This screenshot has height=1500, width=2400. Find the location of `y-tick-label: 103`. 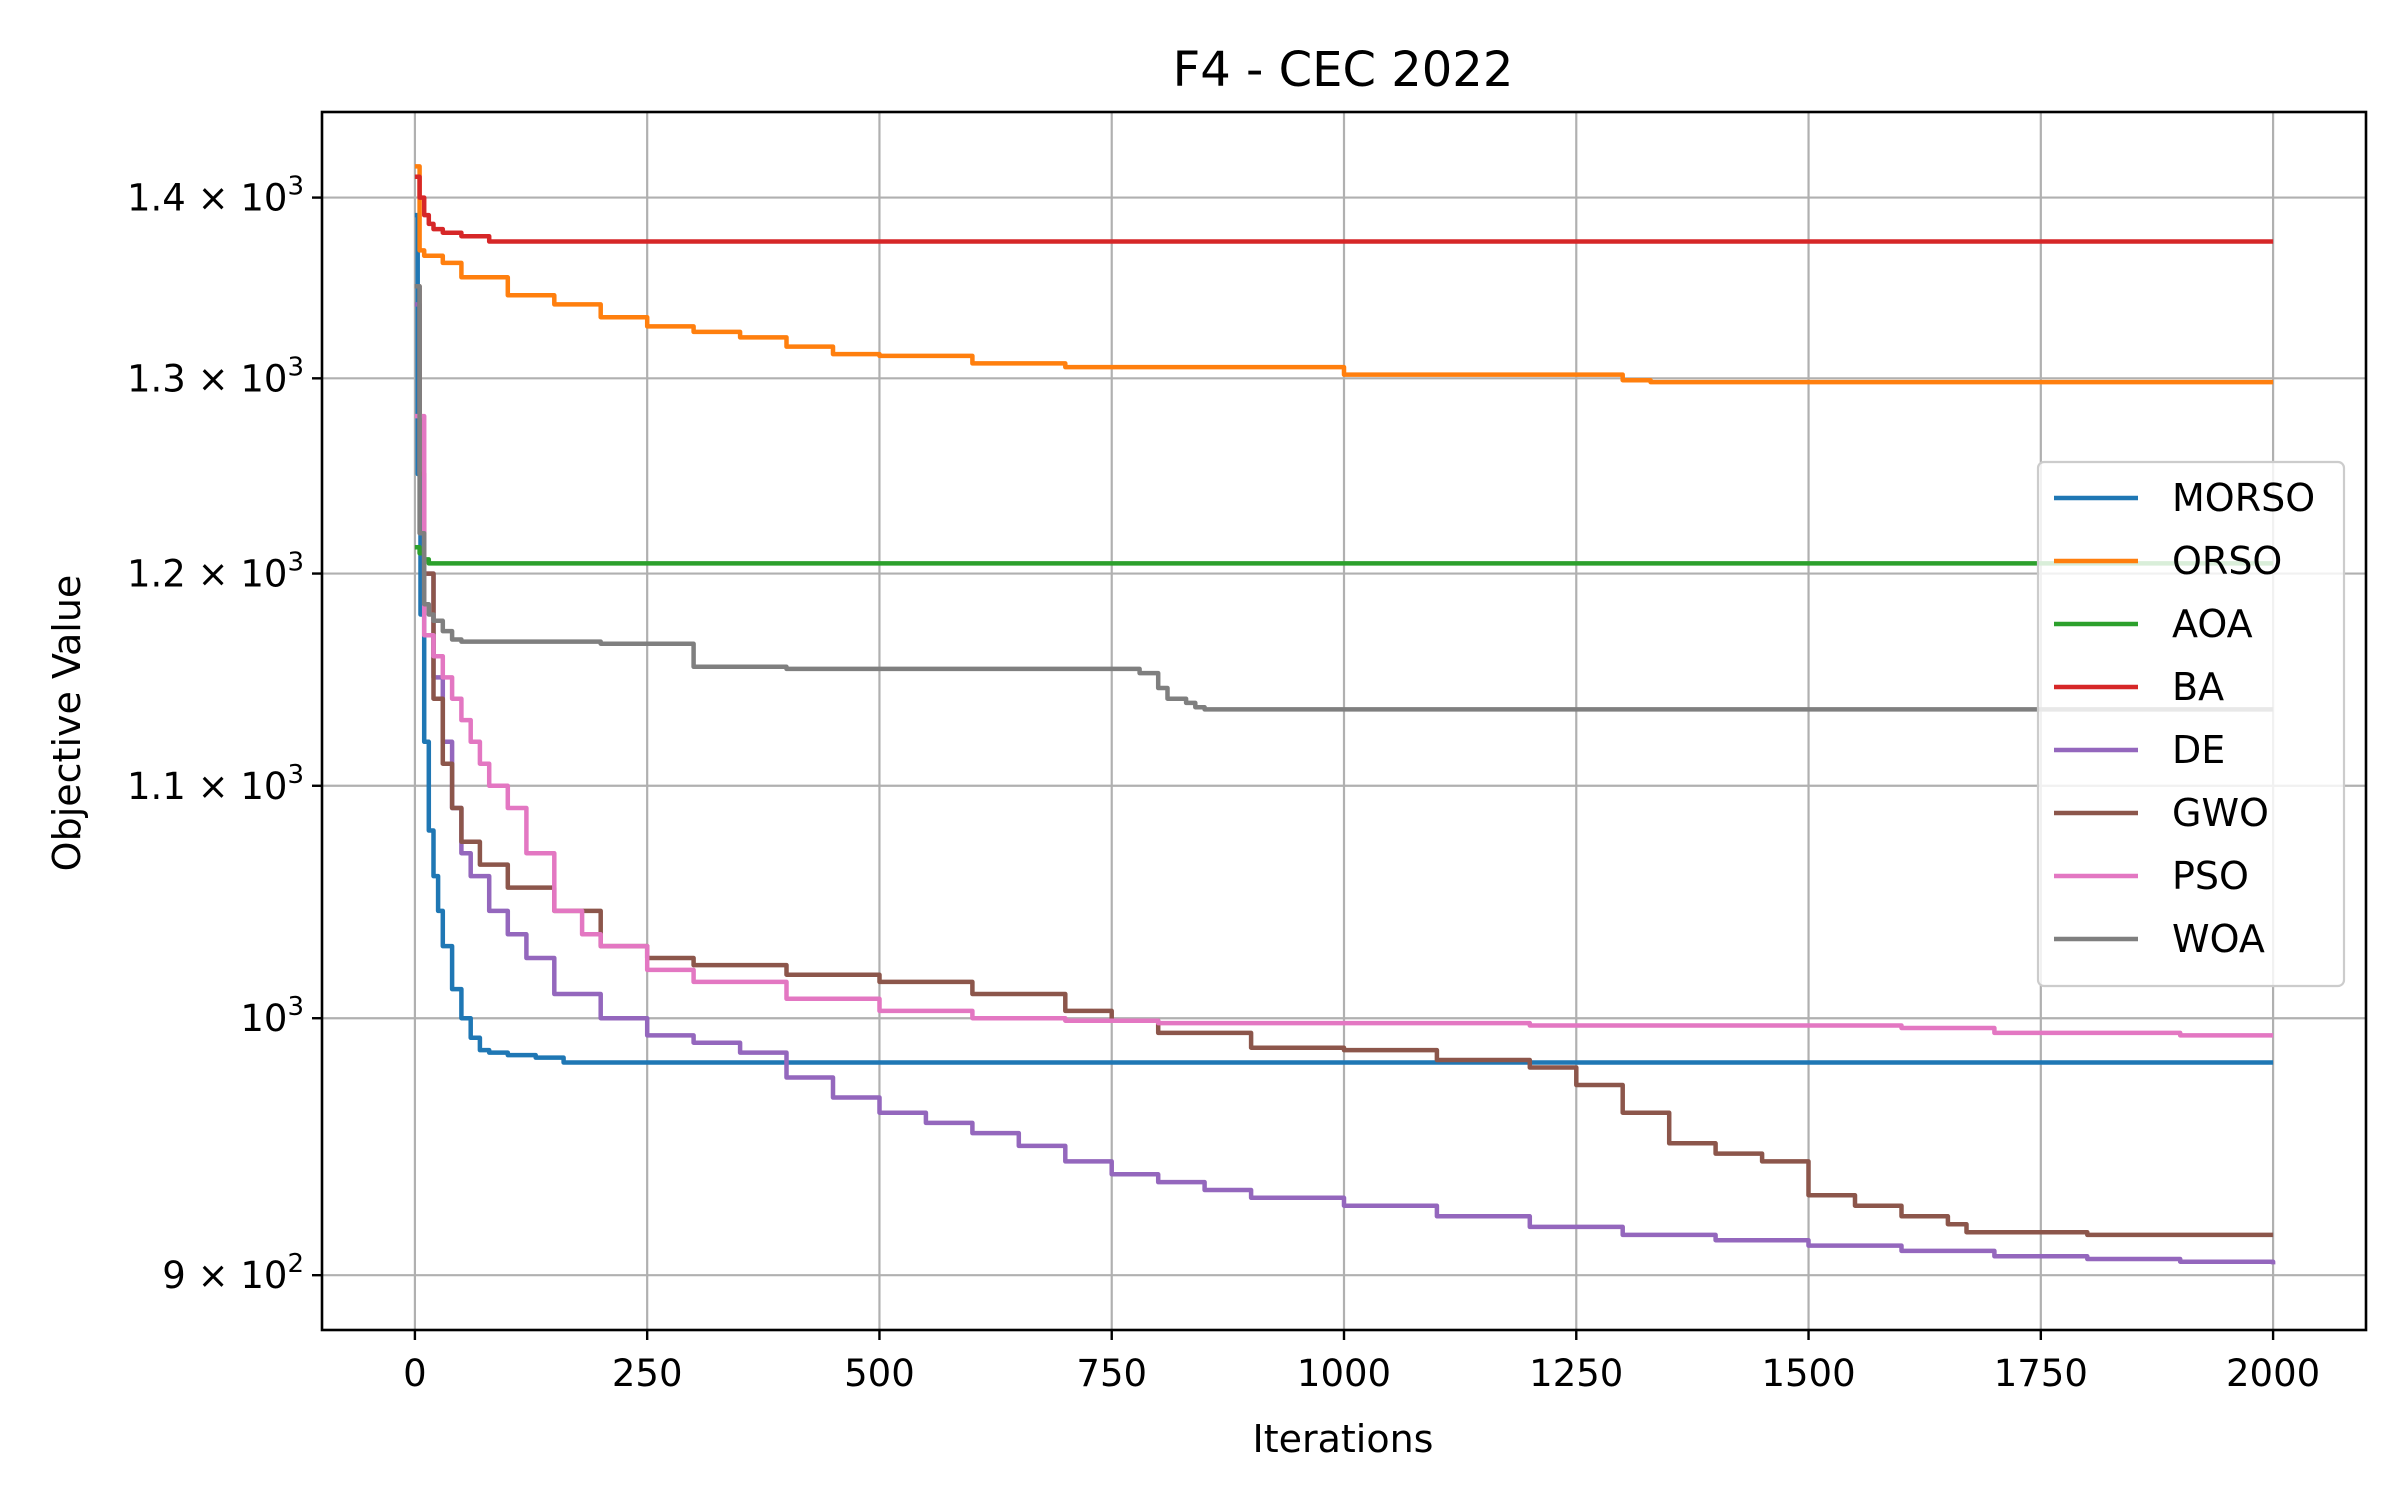

y-tick-label: 103 is located at coordinates (272, 1016).